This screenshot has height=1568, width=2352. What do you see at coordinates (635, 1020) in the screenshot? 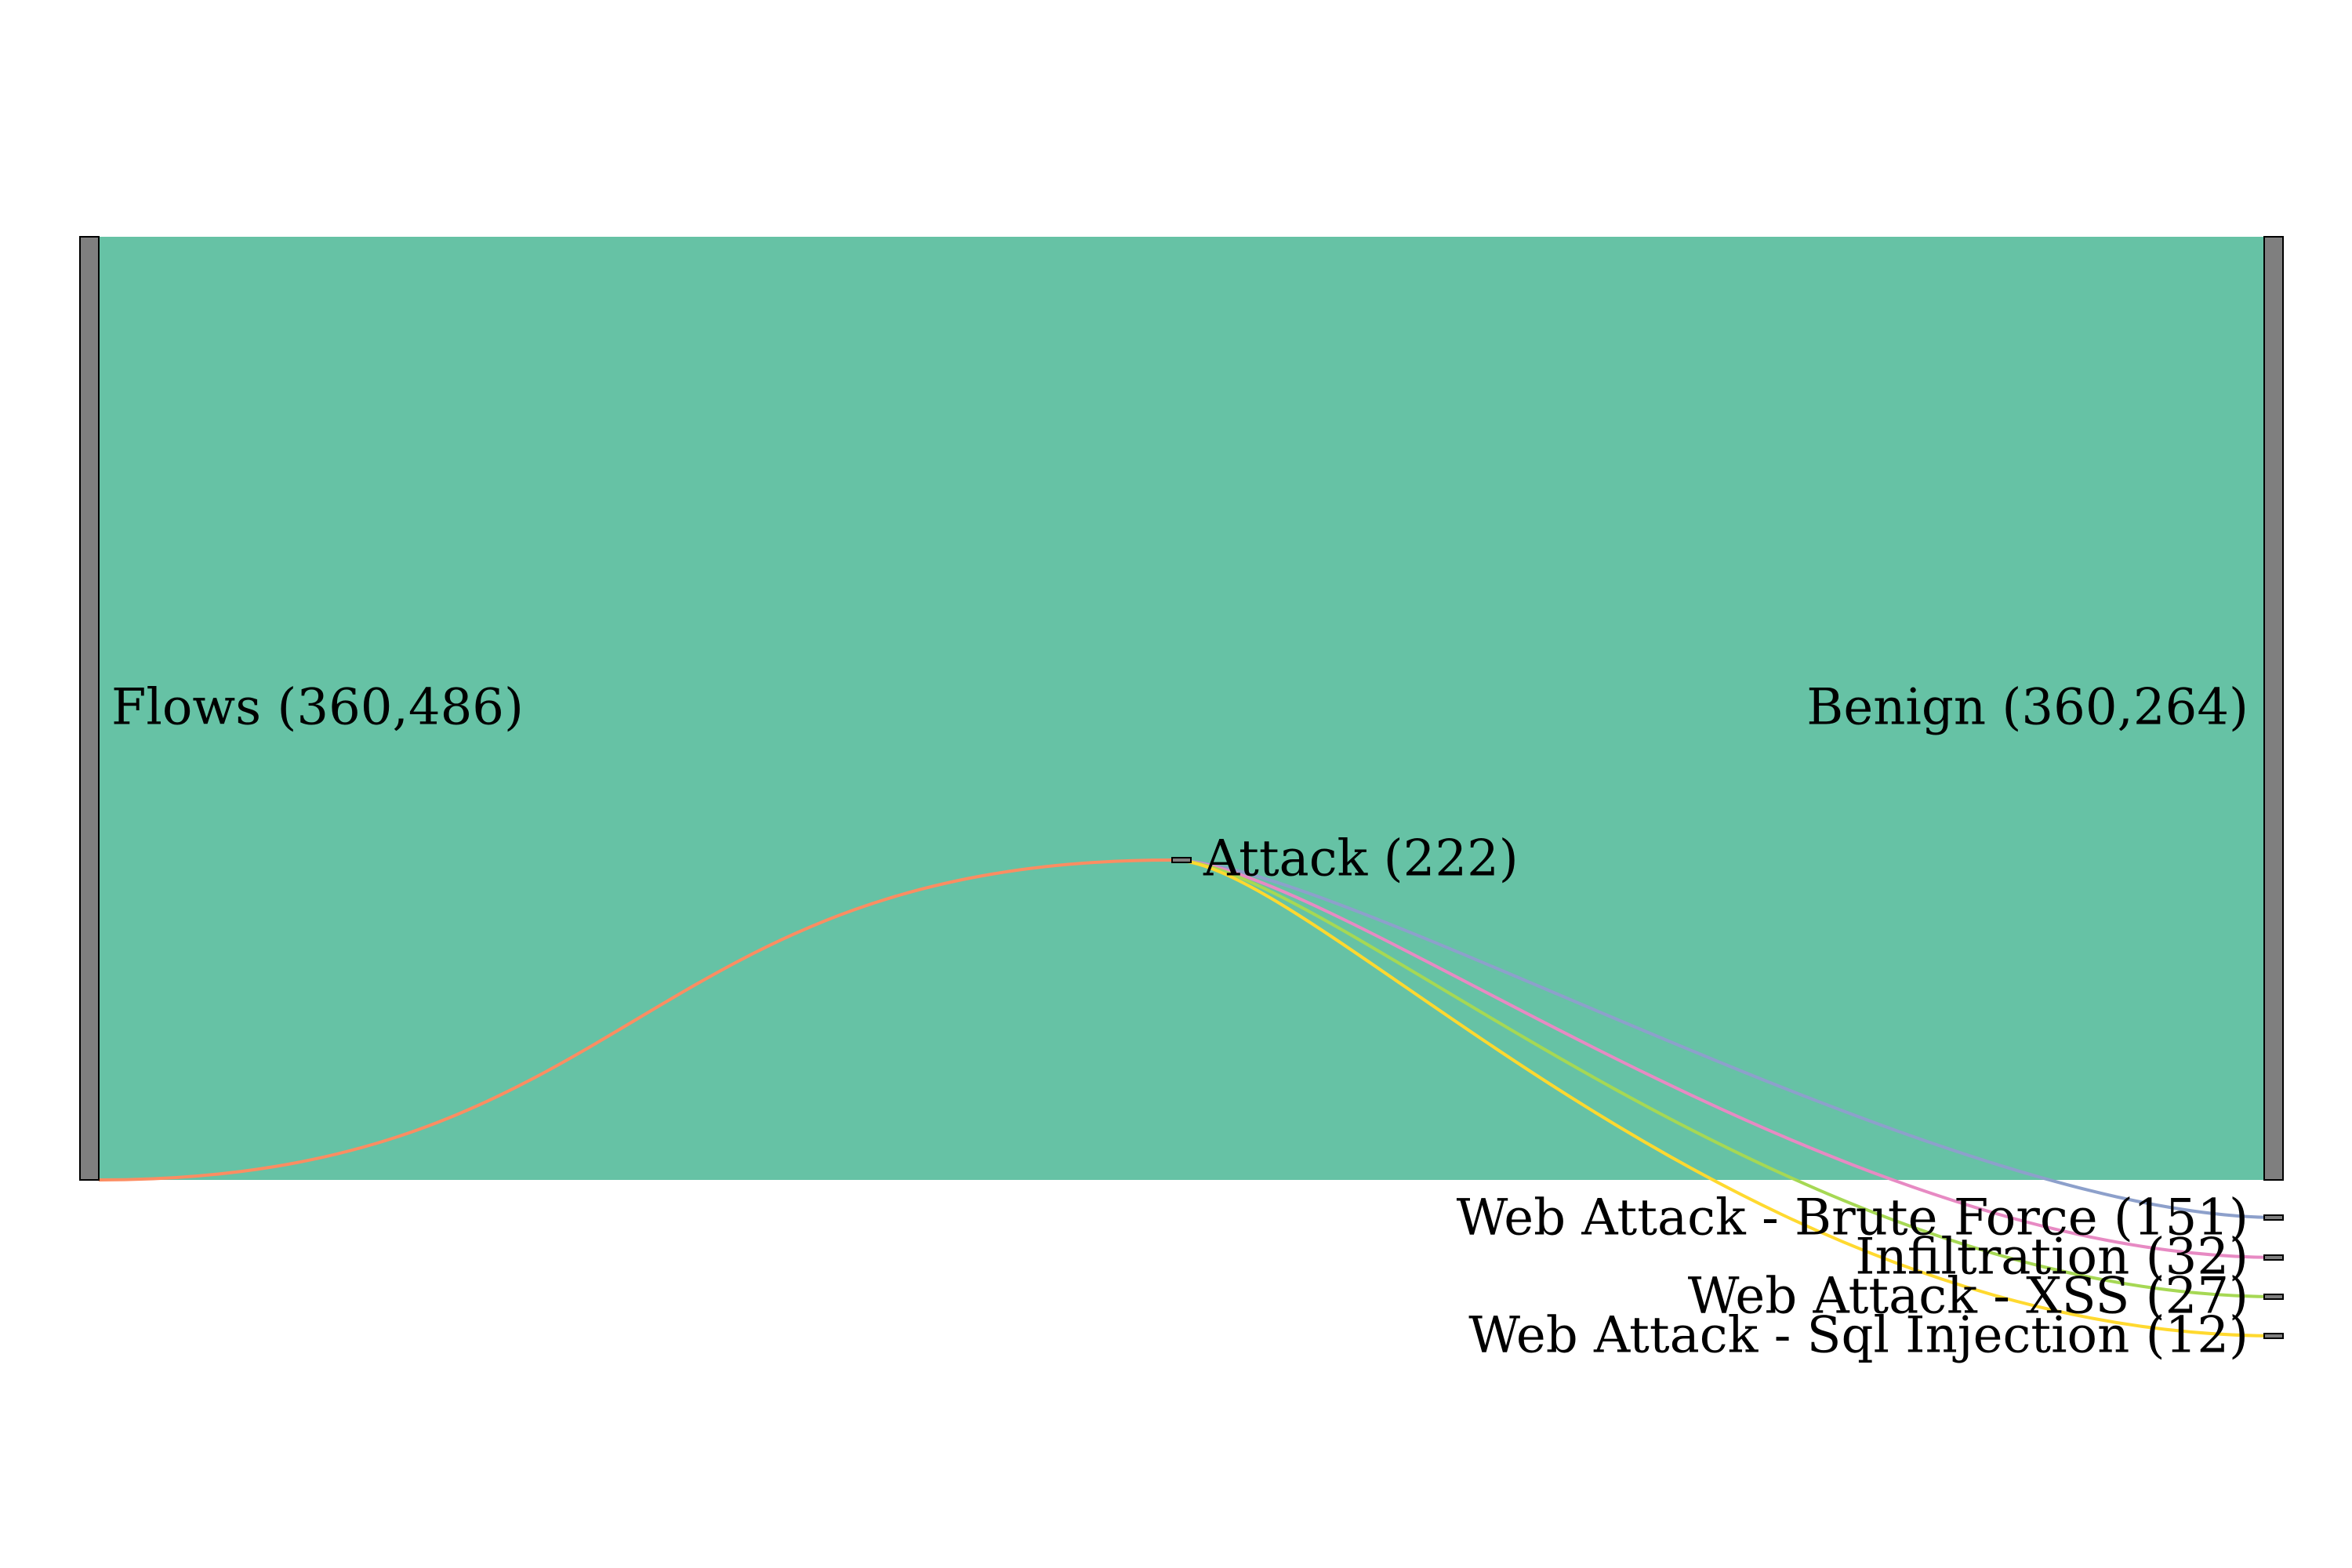
I see `link-flows-attack` at bounding box center [635, 1020].